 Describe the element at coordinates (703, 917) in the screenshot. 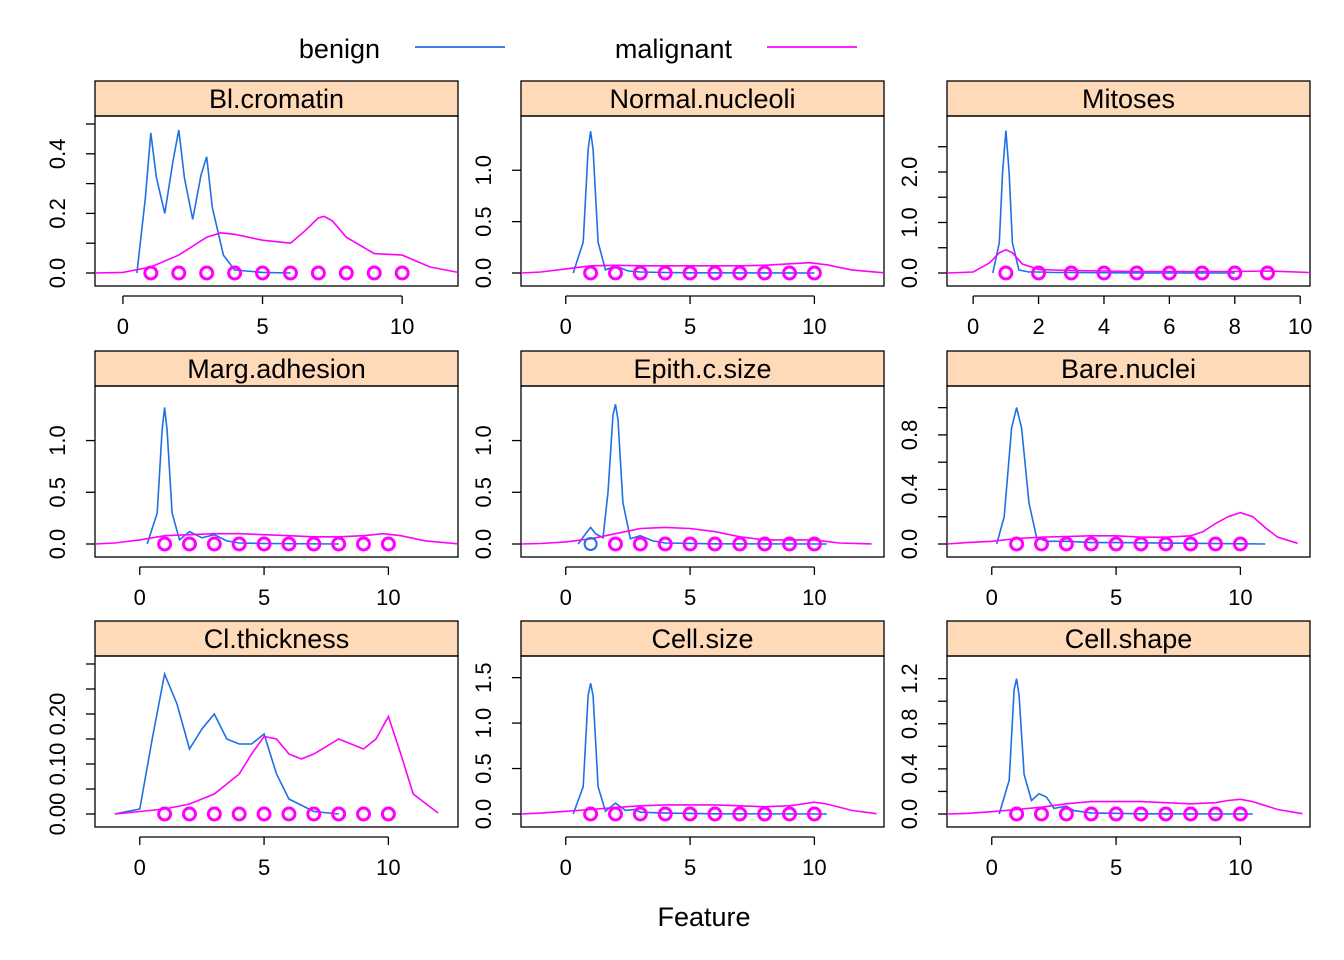

I see `x-axis-label: Feature` at that location.